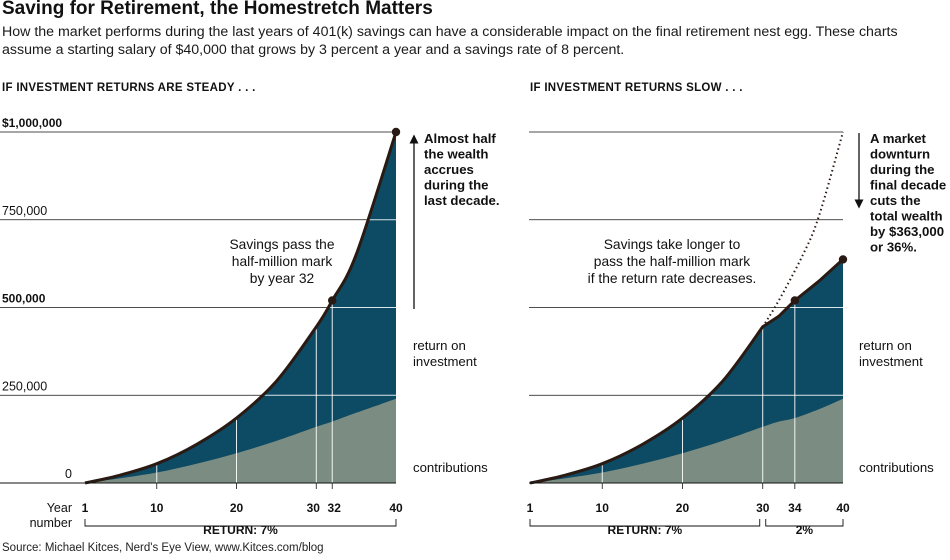 This screenshot has width=950, height=560. I want to click on annotation-text: Savings pass the, so click(281, 244).